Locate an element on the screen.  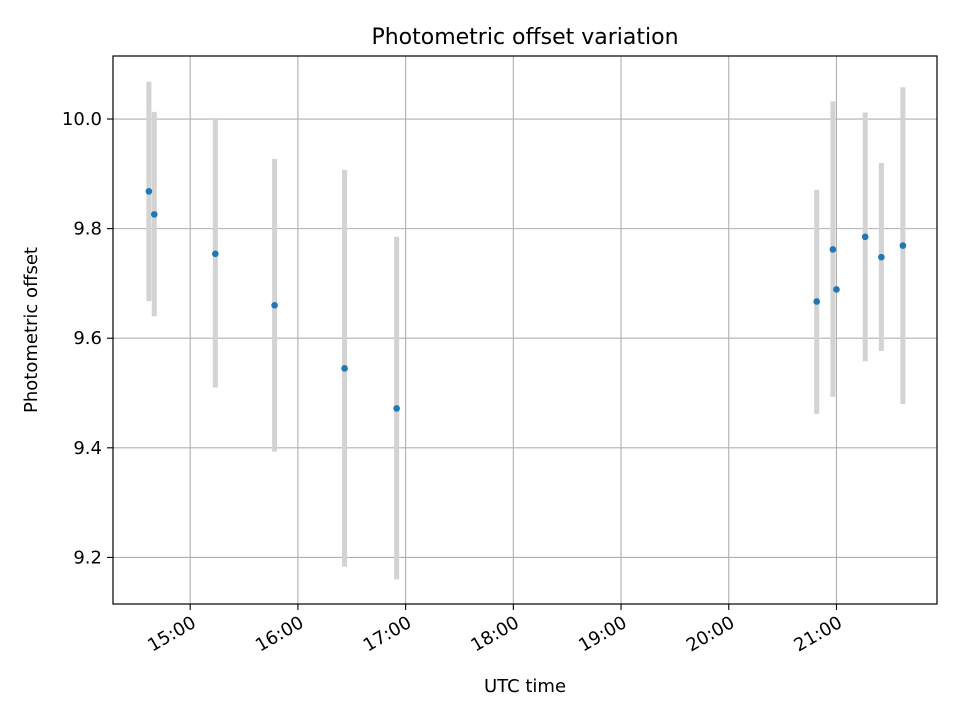
y-tick-label: 10.0 is located at coordinates (82, 119).